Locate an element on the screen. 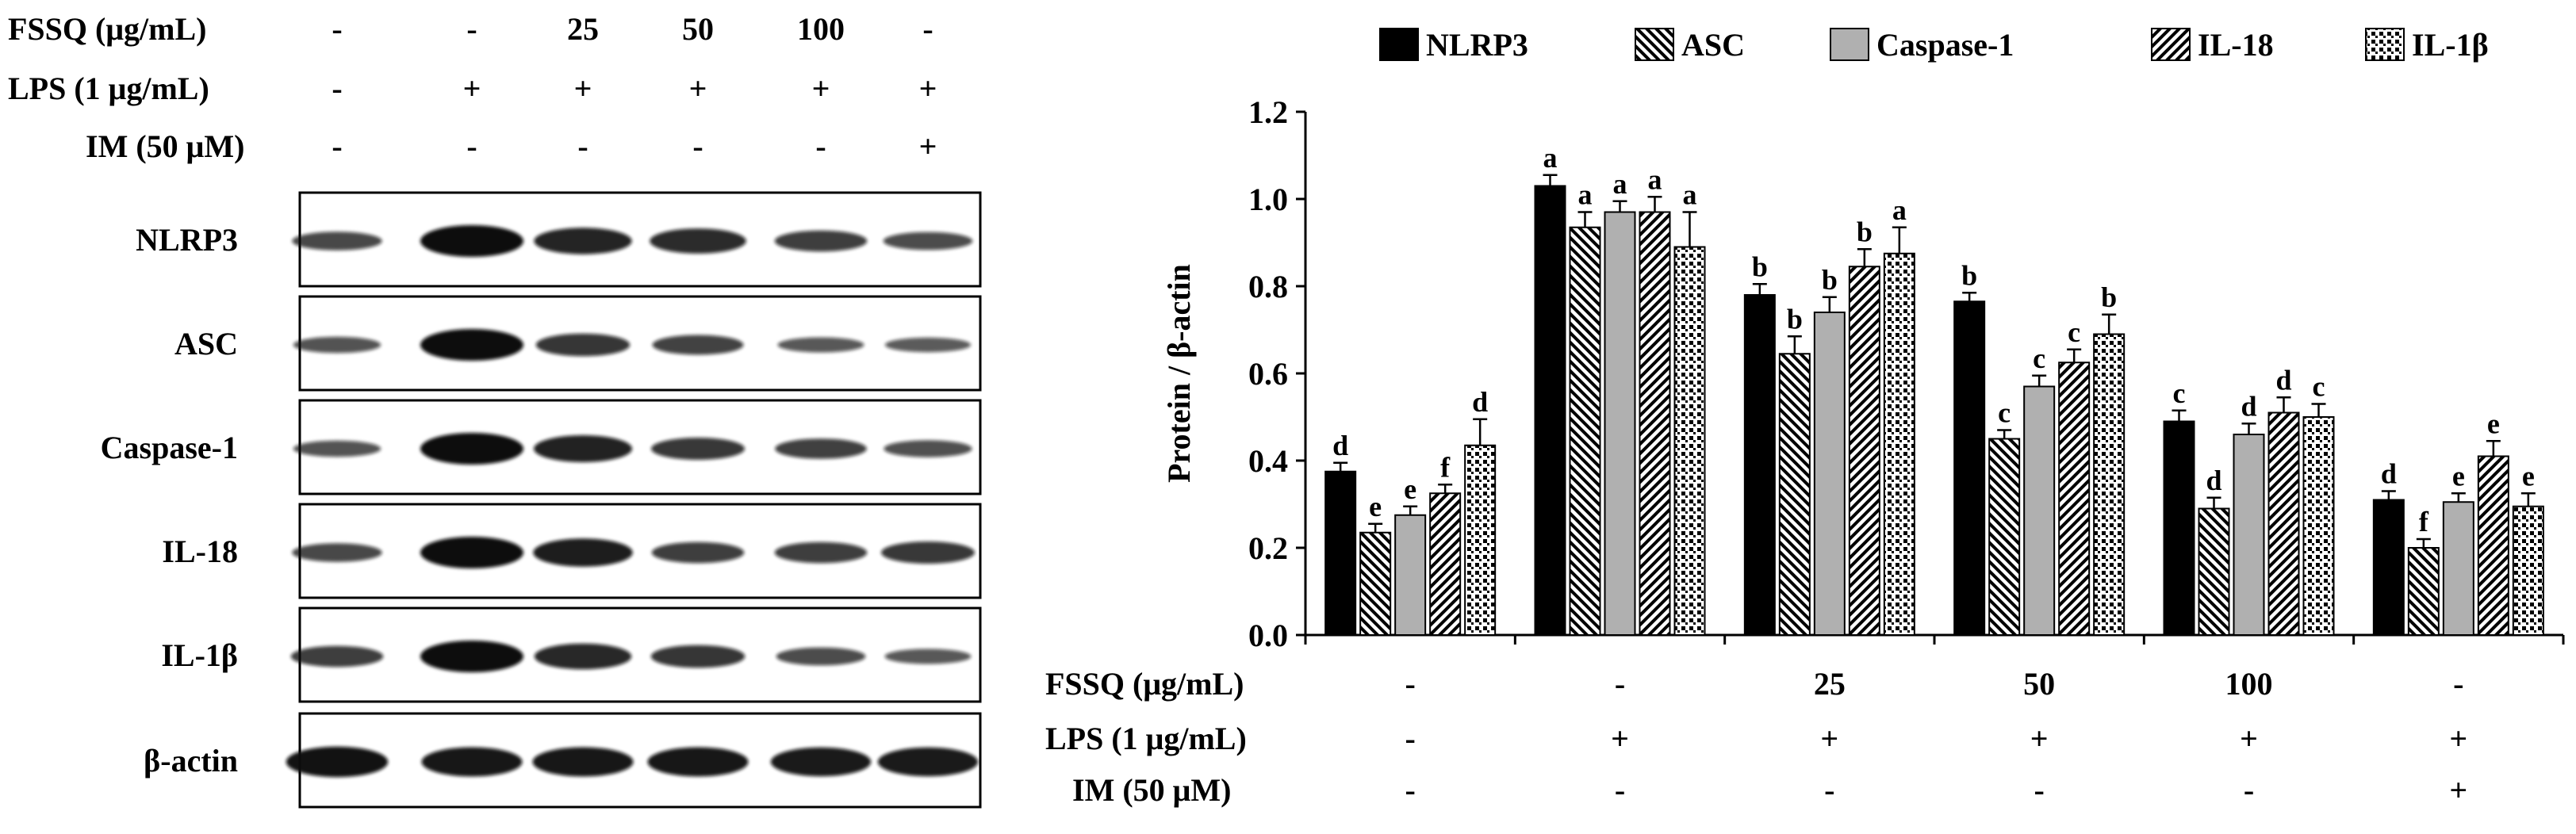  y-tick-label: 0.0 is located at coordinates (1268, 635).